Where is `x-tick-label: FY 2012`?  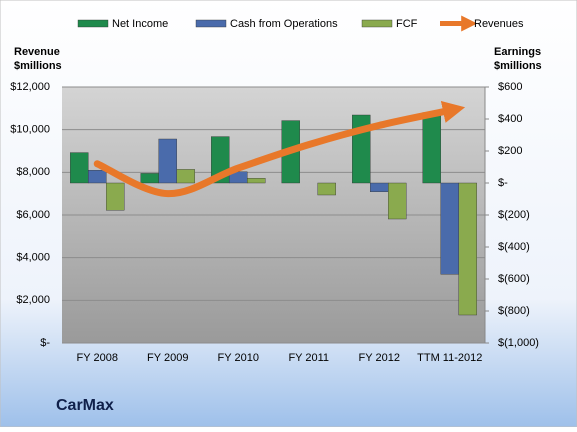
x-tick-label: FY 2012 is located at coordinates (379, 358).